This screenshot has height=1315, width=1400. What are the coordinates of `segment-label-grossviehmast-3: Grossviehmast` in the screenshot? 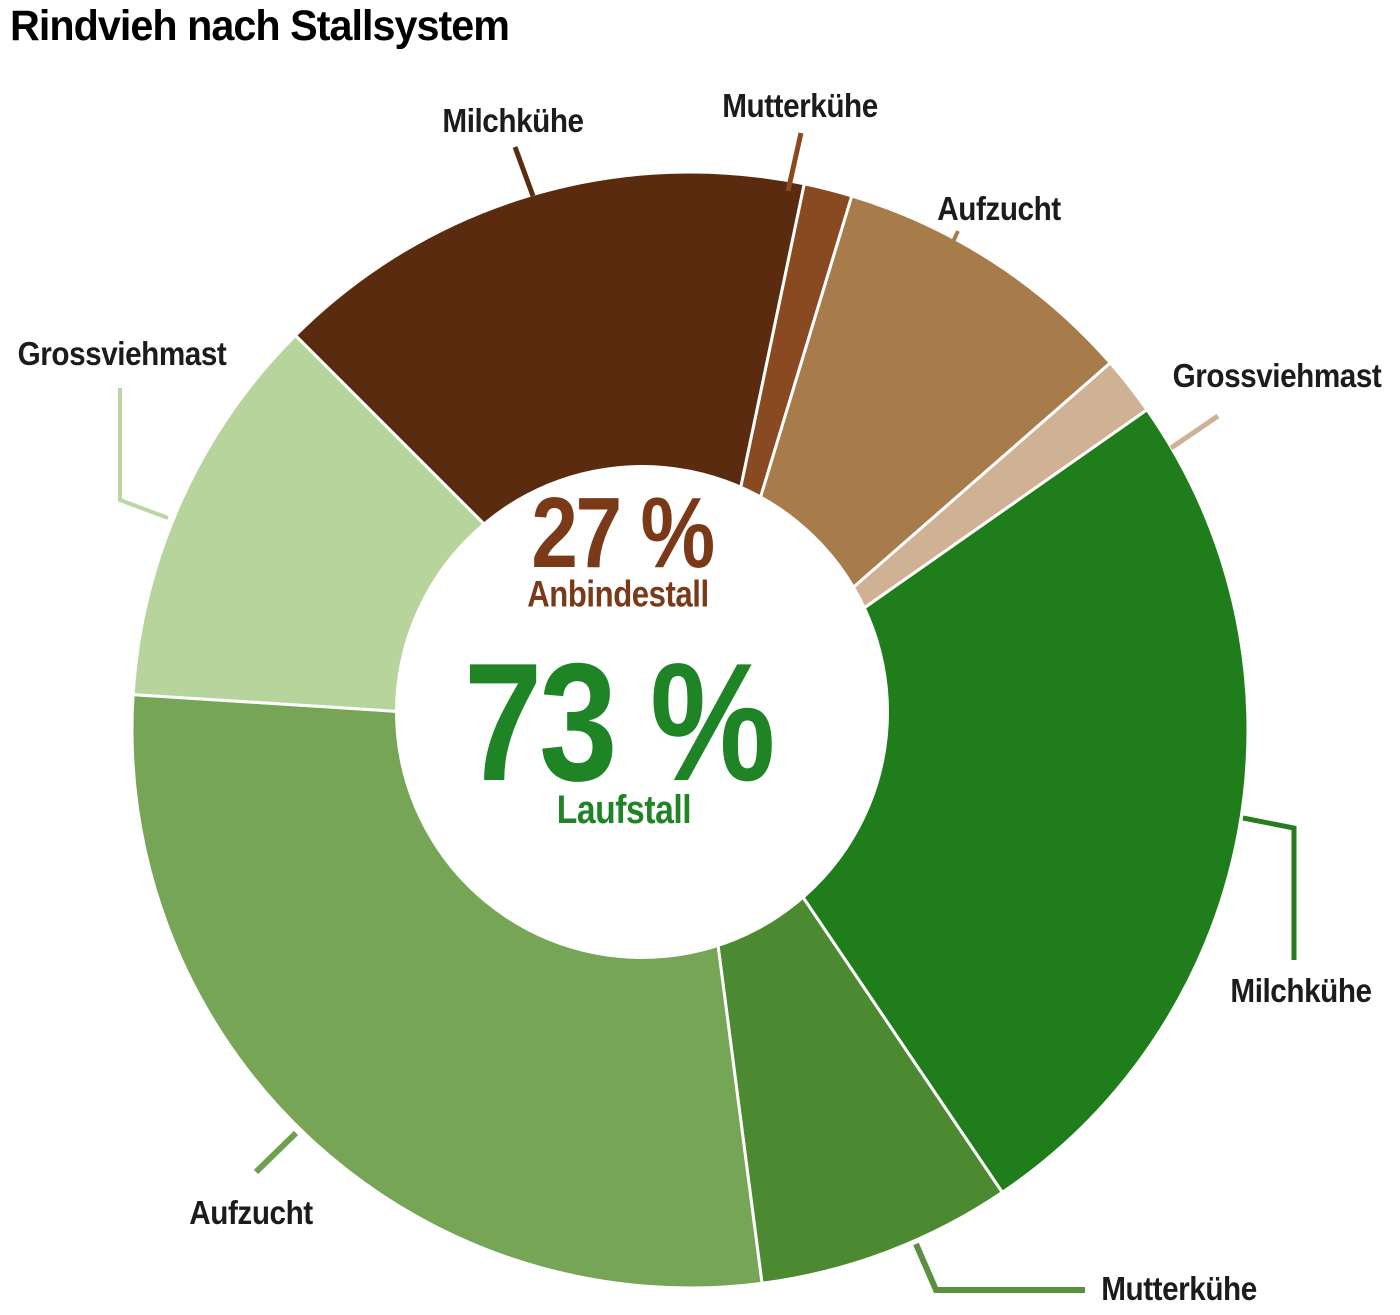 It's located at (1277, 375).